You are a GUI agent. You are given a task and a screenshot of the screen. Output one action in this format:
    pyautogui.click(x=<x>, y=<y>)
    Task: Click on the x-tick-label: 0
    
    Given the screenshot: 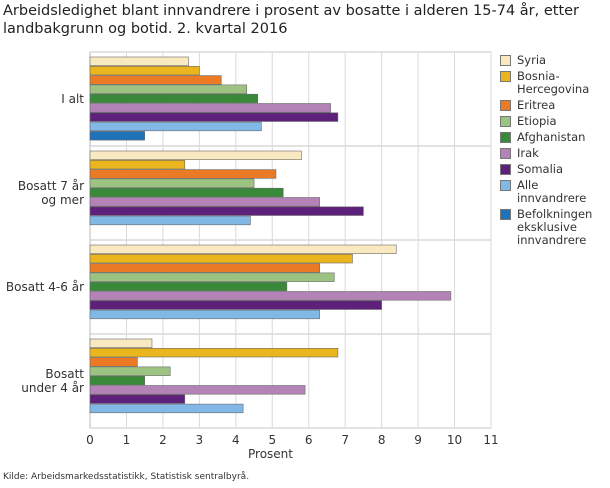 What is the action you would take?
    pyautogui.click(x=90, y=440)
    